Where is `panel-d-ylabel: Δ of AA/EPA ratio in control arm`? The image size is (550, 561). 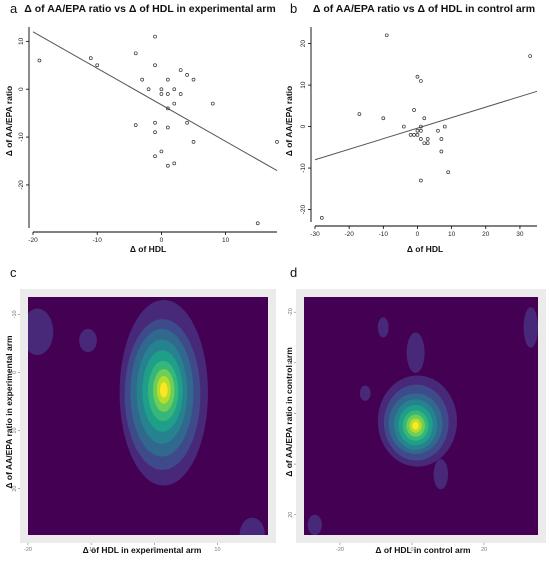 panel-d-ylabel: Δ of AA/EPA ratio in control arm is located at coordinates (289, 412).